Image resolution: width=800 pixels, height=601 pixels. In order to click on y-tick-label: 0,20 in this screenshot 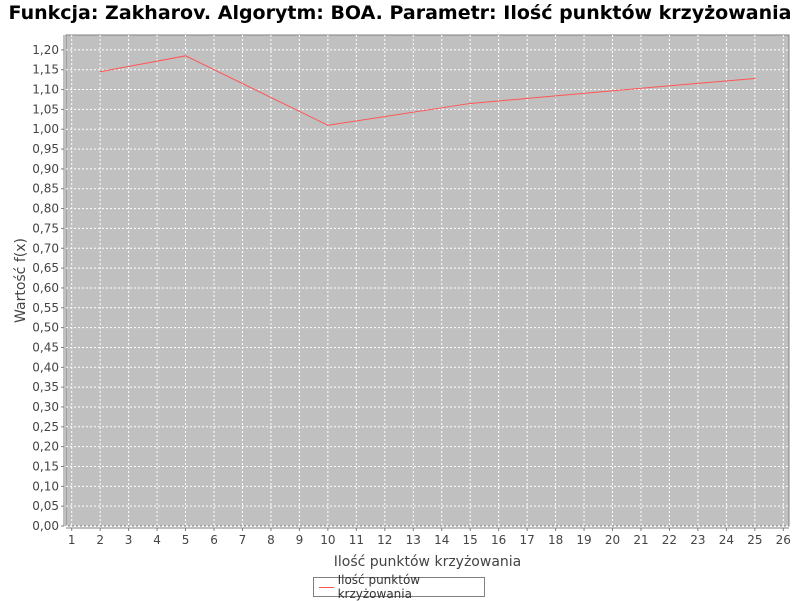, I will do `click(45, 447)`.